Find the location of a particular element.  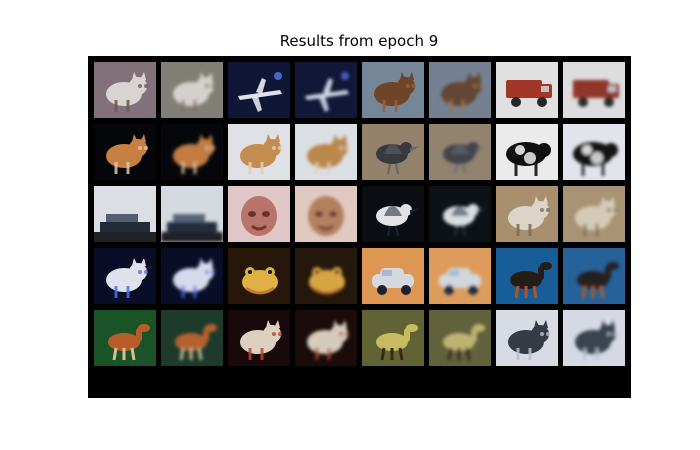

tile-r2-c1 is located at coordinates (125, 152).